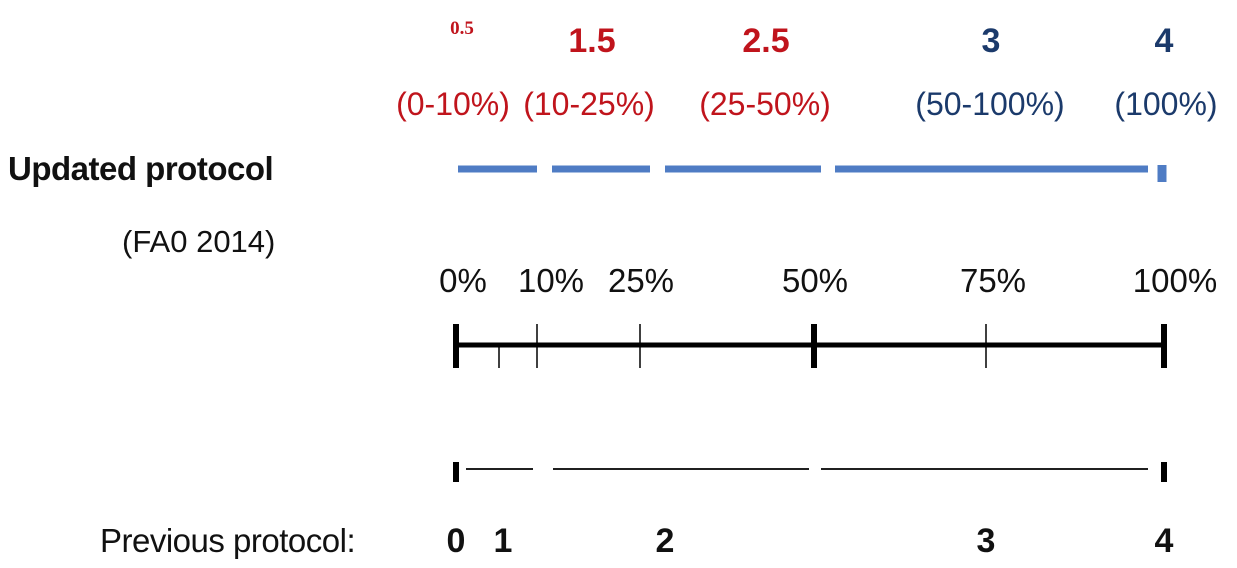 This screenshot has height=568, width=1237. Describe the element at coordinates (766, 41) in the screenshot. I see `updated-score-2-5: 2.5` at that location.